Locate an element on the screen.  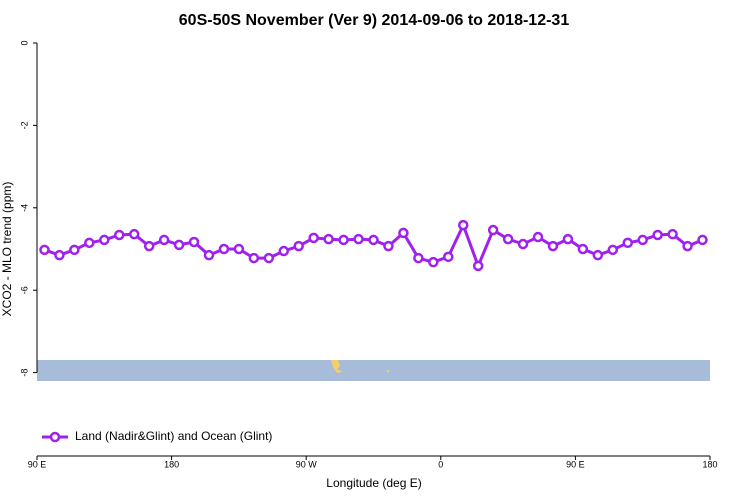
x-axis-label: Longitude (deg E) is located at coordinates (373, 483).